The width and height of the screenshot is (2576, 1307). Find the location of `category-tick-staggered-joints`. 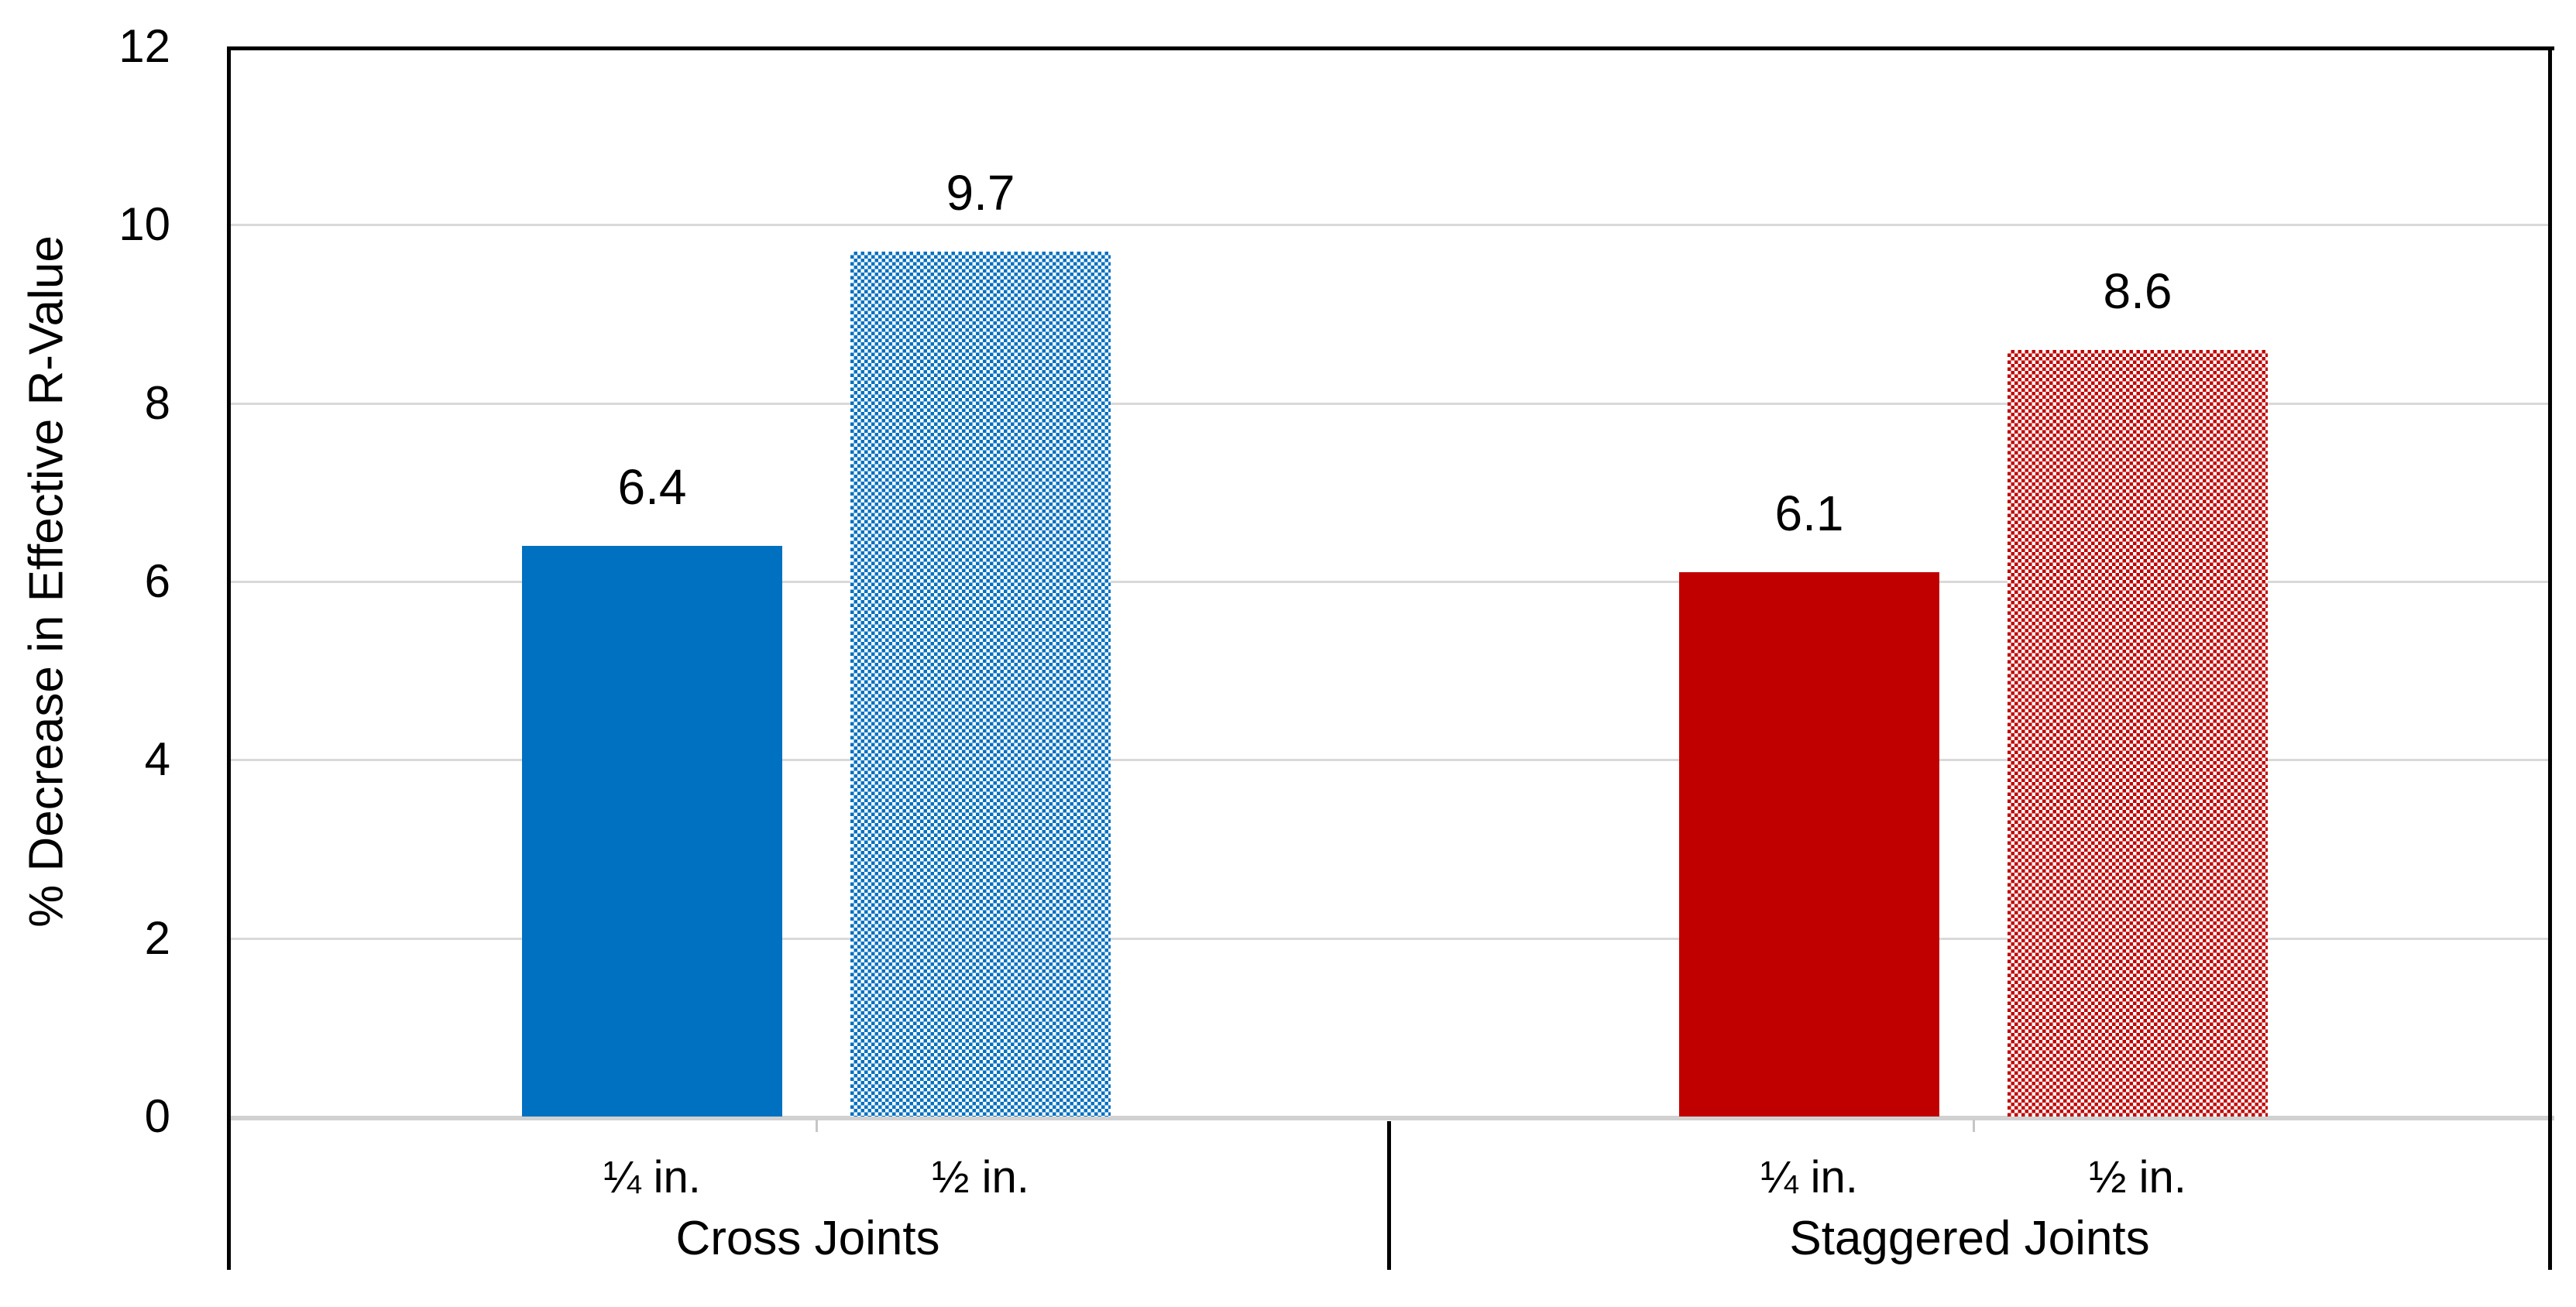

category-tick-staggered-joints is located at coordinates (1974, 1126).